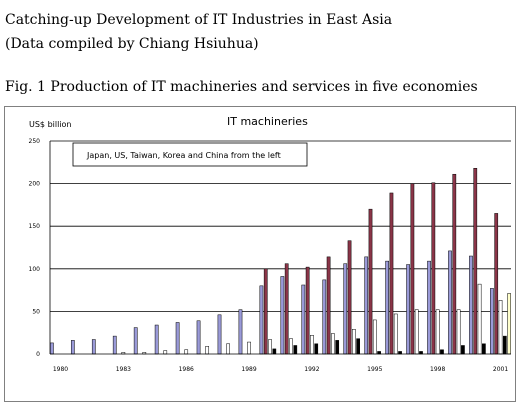  Describe the element at coordinates (353, 342) in the screenshot. I see `bar-taiwan-1994` at that location.